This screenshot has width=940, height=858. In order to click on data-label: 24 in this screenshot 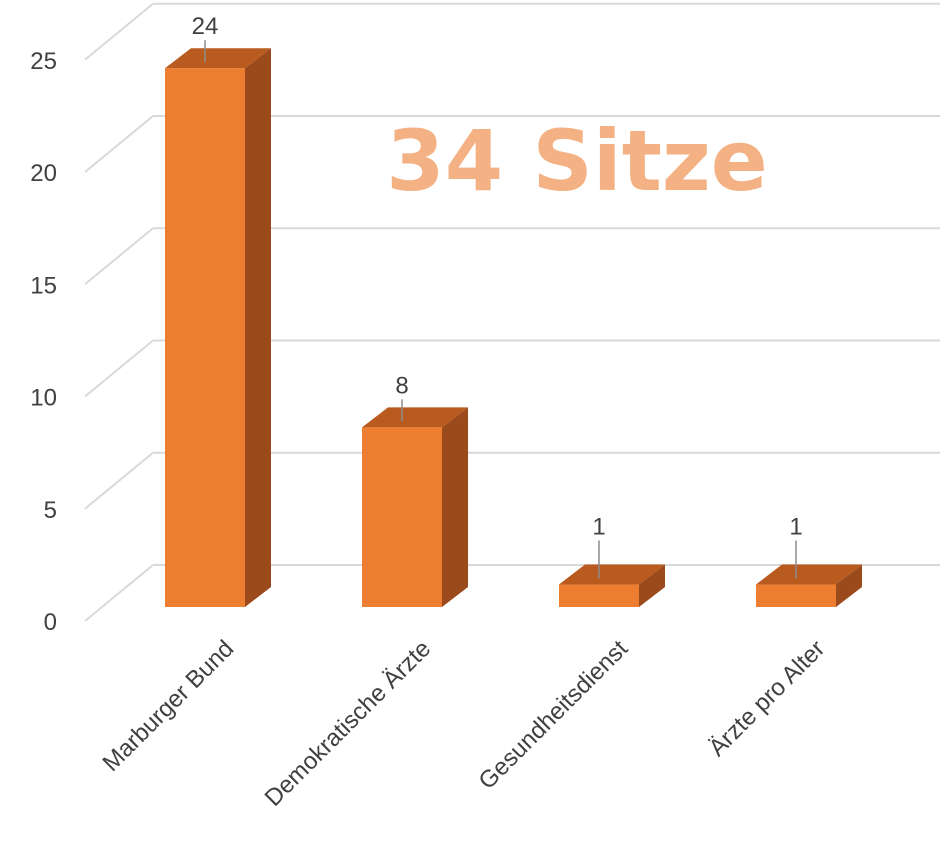, I will do `click(205, 26)`.